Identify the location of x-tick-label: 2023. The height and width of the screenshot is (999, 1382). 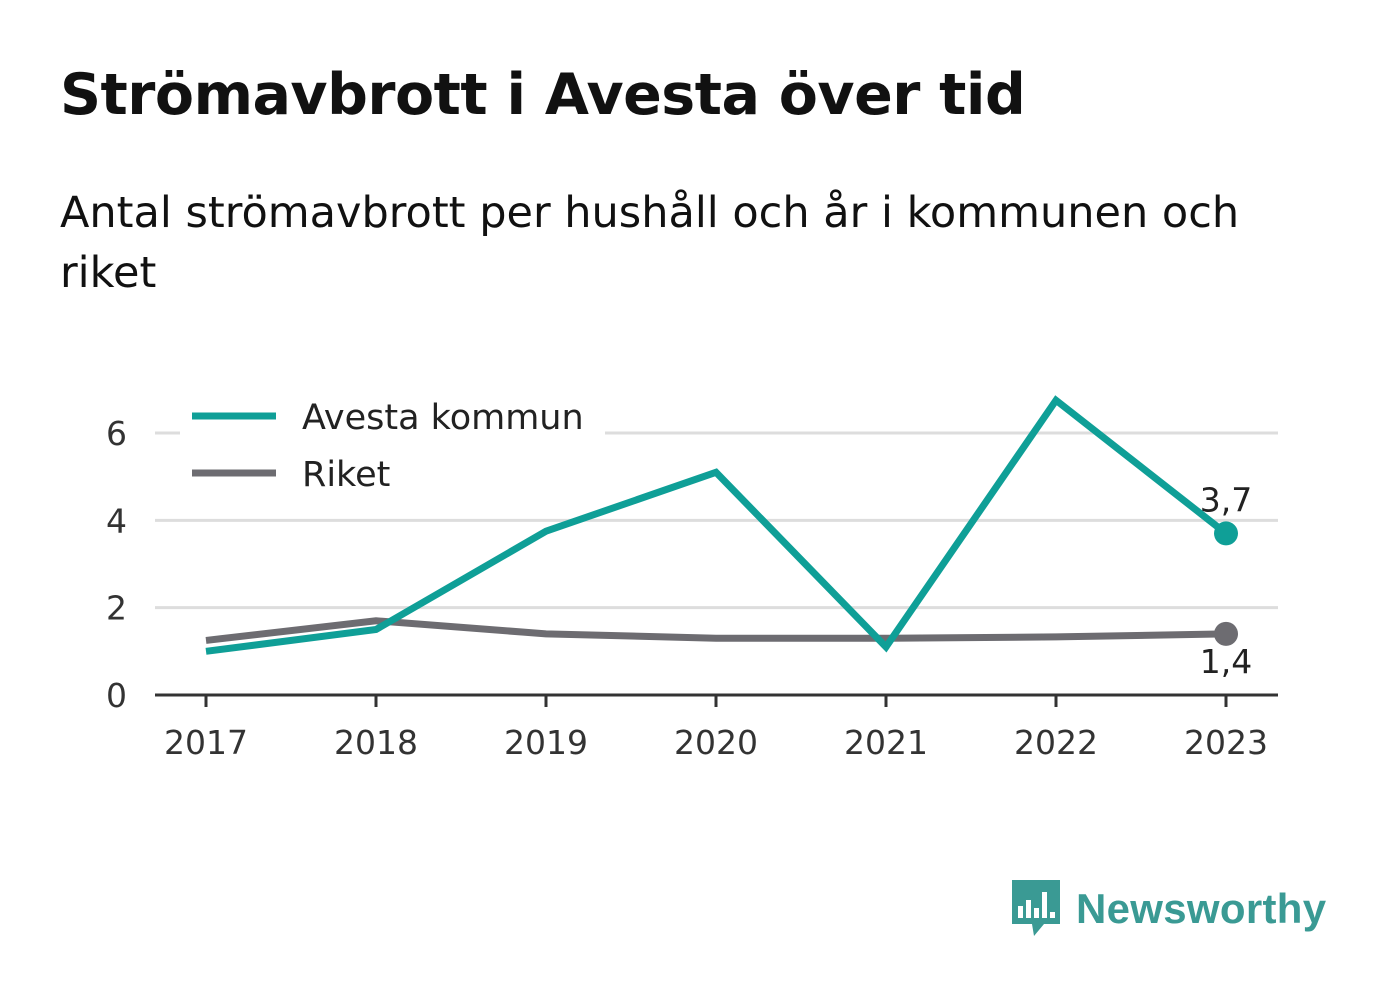
(1226, 742).